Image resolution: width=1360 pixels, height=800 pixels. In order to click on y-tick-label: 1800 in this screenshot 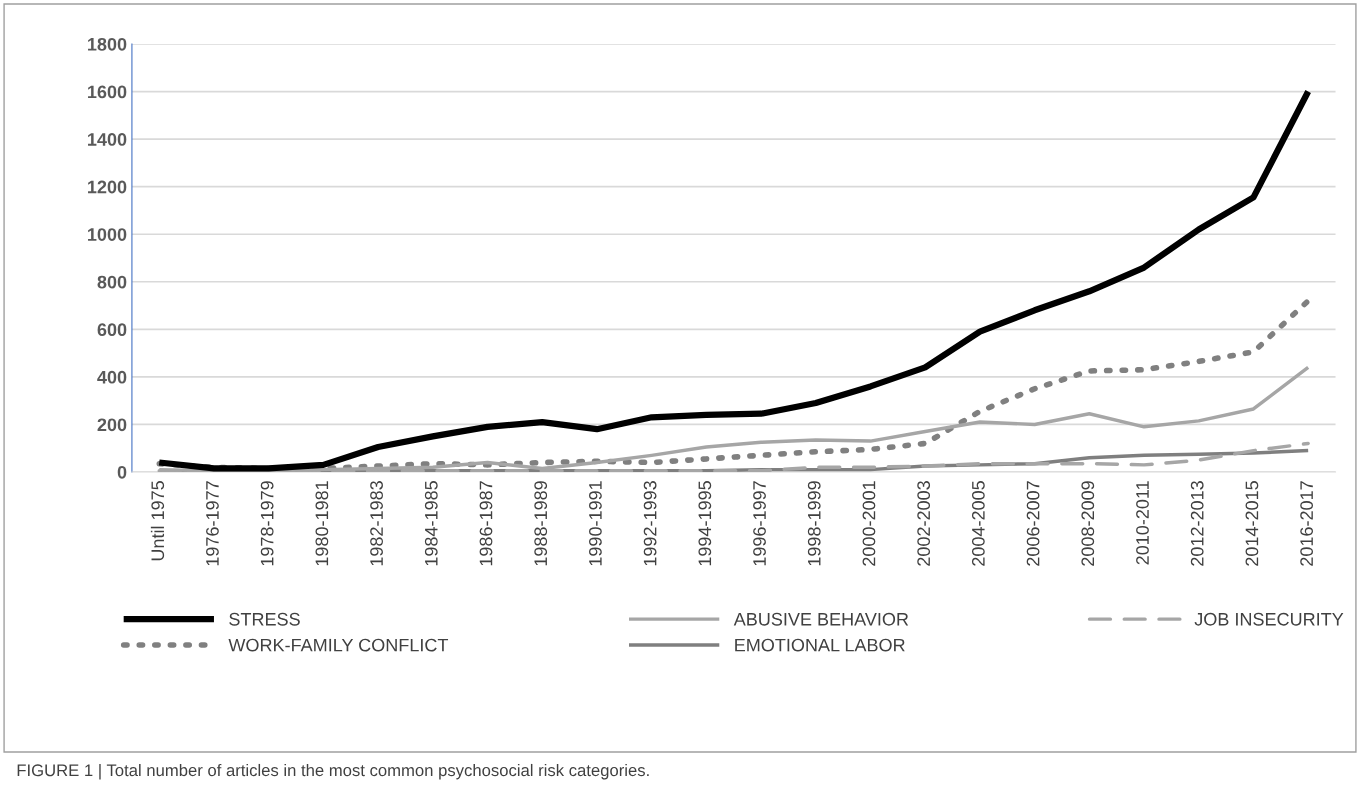, I will do `click(107, 44)`.